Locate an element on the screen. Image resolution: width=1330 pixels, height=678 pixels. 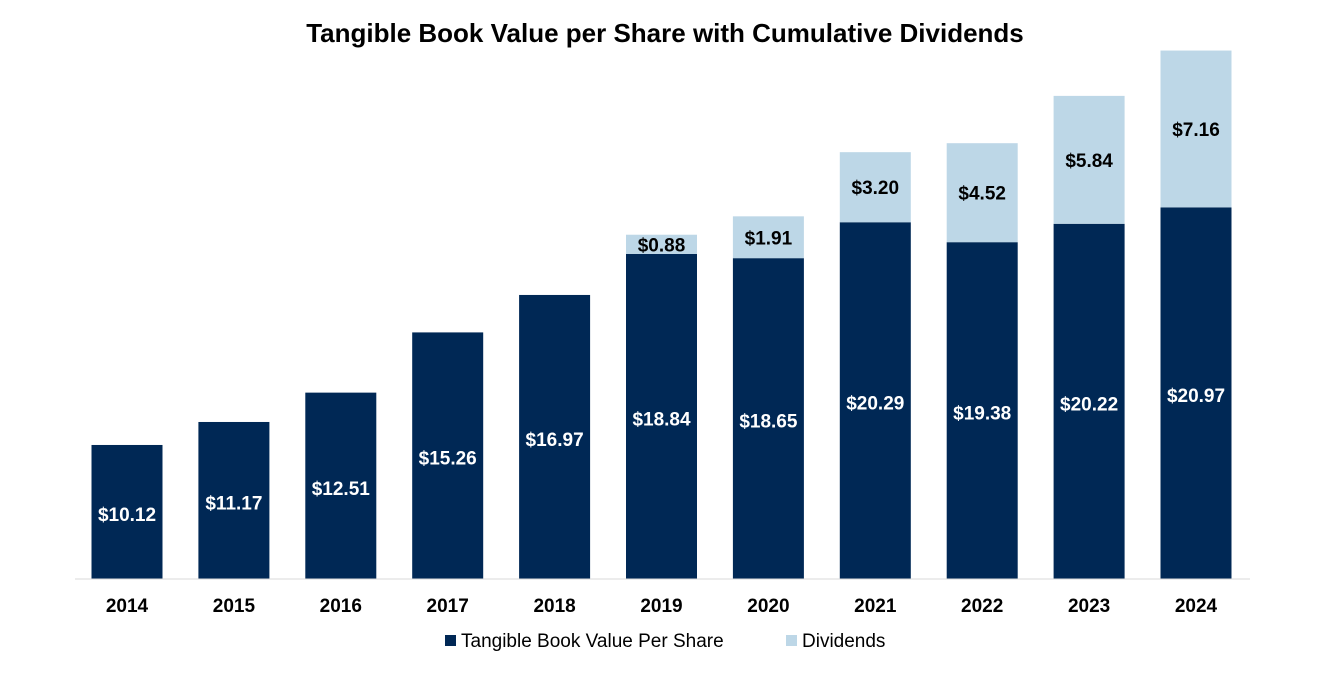
data-label-dividends-2024: $7.16 is located at coordinates (1196, 130).